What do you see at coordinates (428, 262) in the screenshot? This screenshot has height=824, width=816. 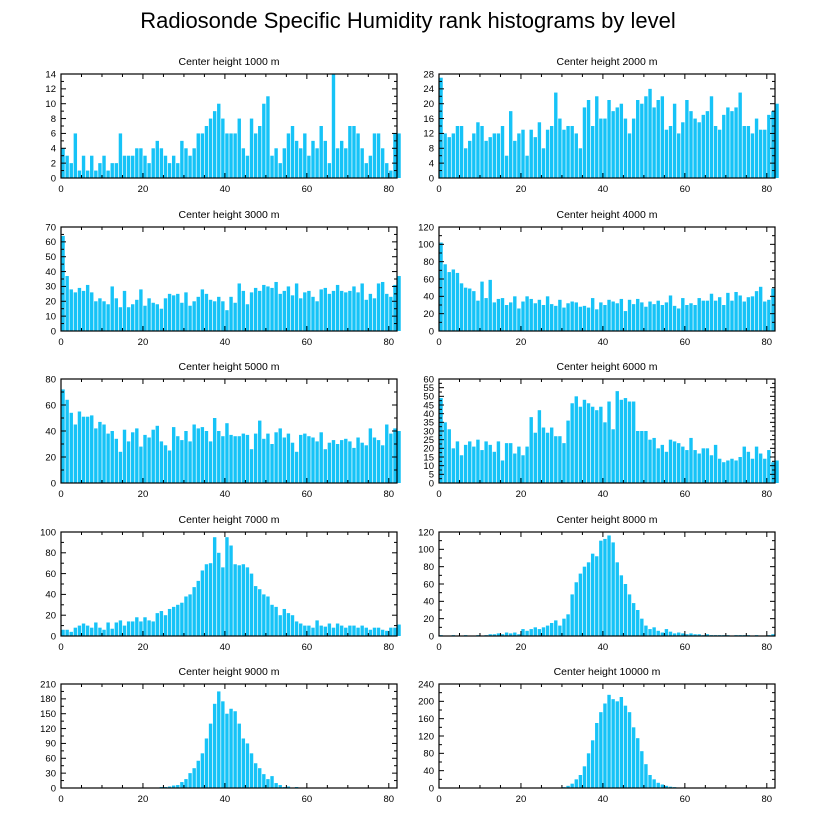 I see `y-tick-label: 80` at bounding box center [428, 262].